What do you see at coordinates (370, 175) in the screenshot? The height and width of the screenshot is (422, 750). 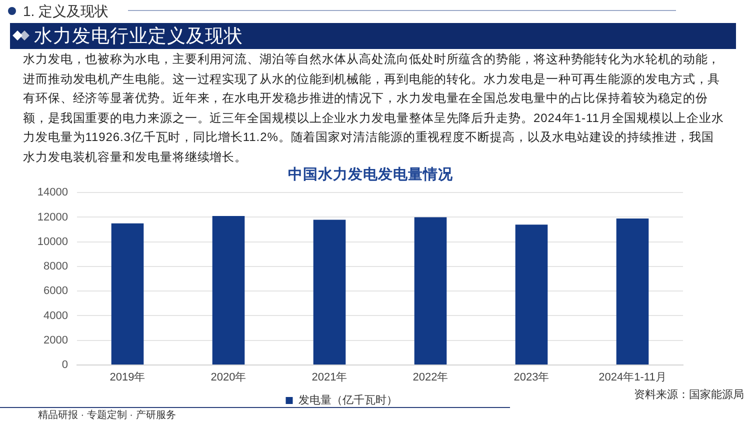 I see `chart-title: 中国水力发电发电量情况` at bounding box center [370, 175].